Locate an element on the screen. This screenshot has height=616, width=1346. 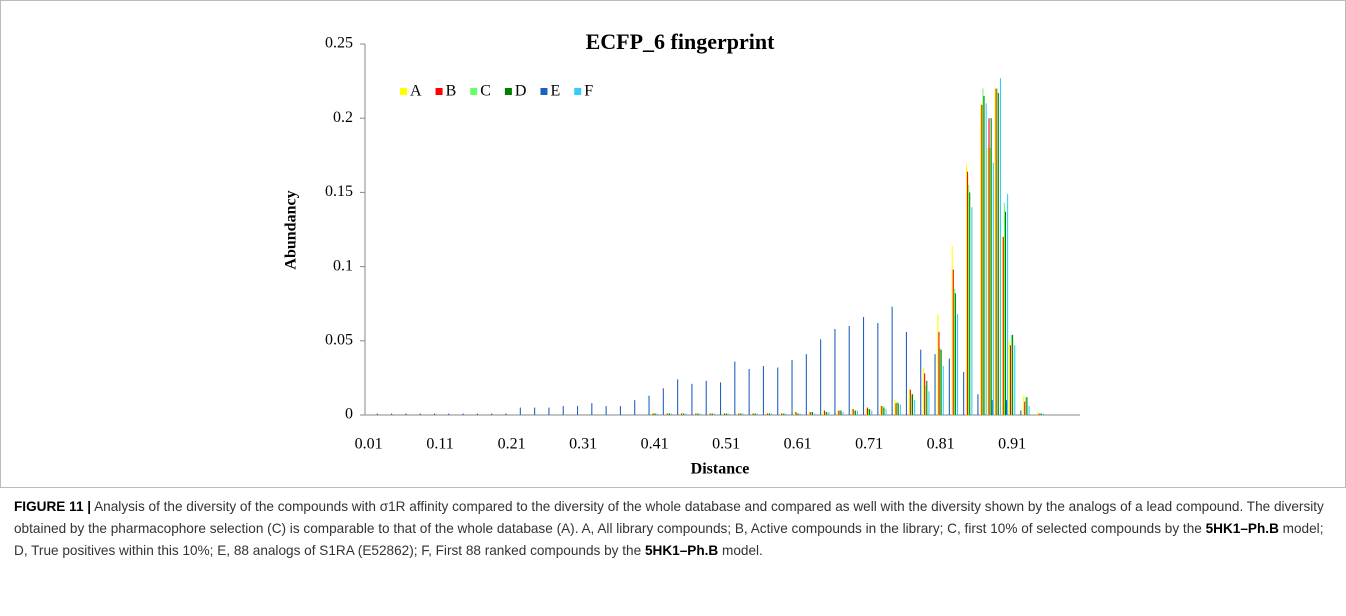
y-axis-title: Abundancy is located at coordinates (291, 229).